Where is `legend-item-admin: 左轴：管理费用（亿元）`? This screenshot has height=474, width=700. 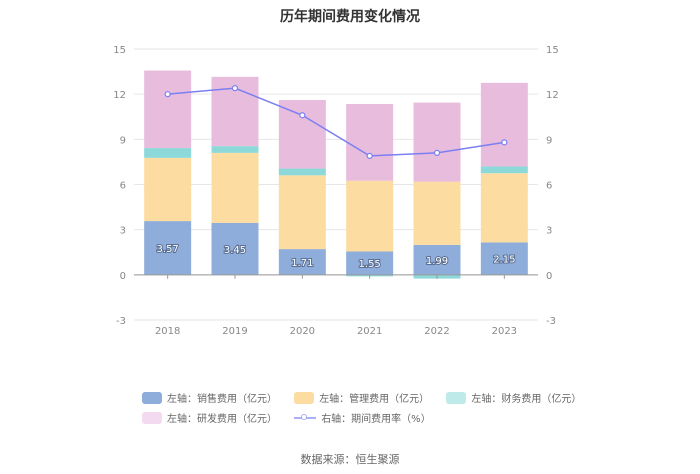 legend-item-admin: 左轴：管理费用（亿元） is located at coordinates (361, 397).